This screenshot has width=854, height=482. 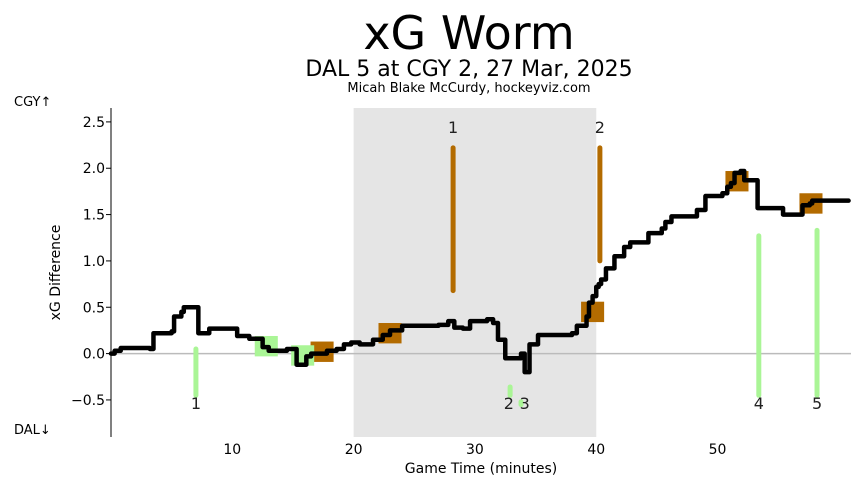 What do you see at coordinates (469, 88) in the screenshot?
I see `chart-credit: Micah Blake McCurdy, hockeyviz.com` at bounding box center [469, 88].